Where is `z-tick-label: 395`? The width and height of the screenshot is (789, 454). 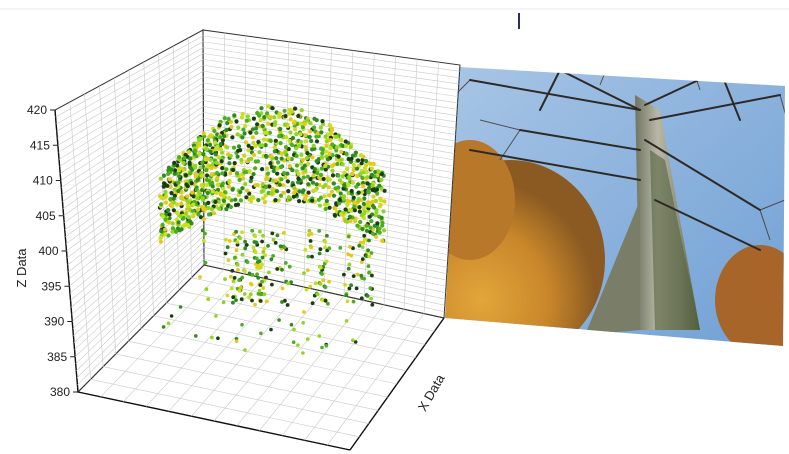
z-tick-label: 395 is located at coordinates (51, 286).